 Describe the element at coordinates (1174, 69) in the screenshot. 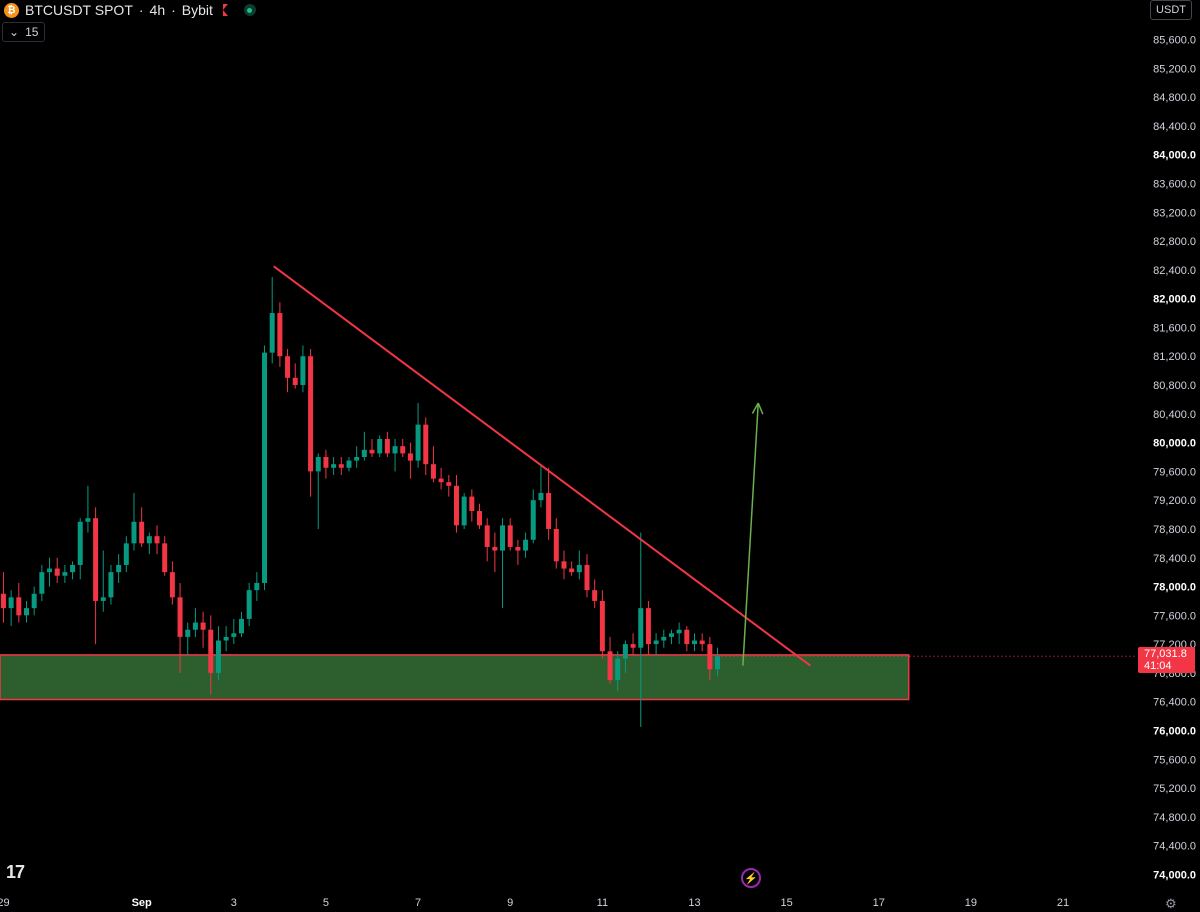

I see `y-axis-tick-label: 85,200.0` at that location.